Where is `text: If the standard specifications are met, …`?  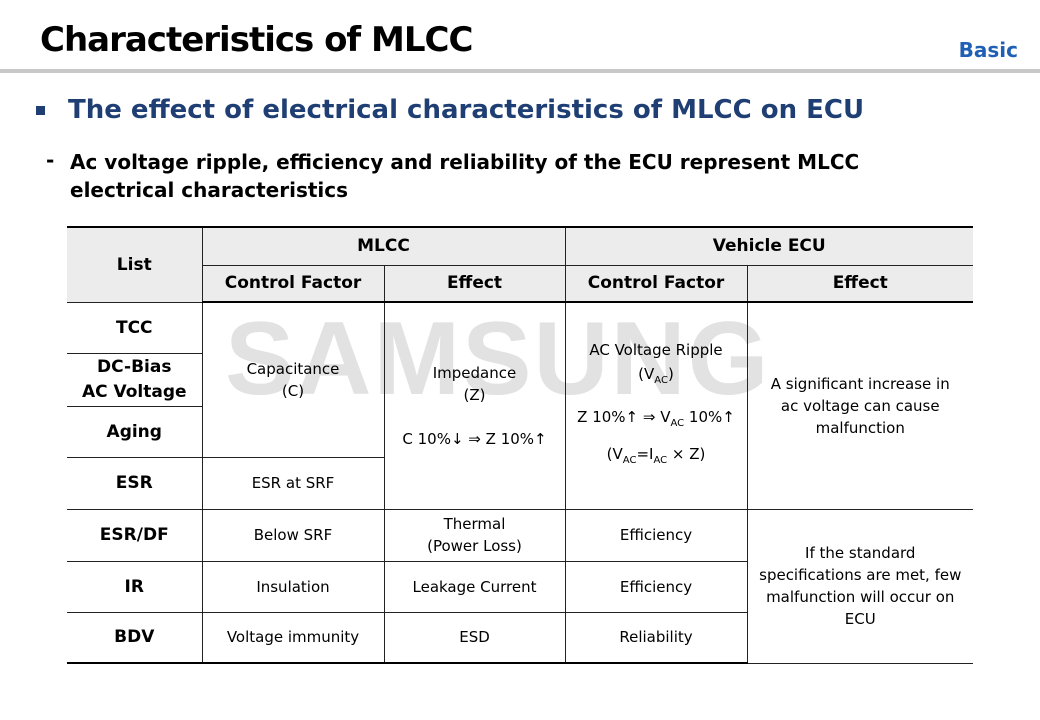
text: If the standard specifications are met, … is located at coordinates (860, 586).